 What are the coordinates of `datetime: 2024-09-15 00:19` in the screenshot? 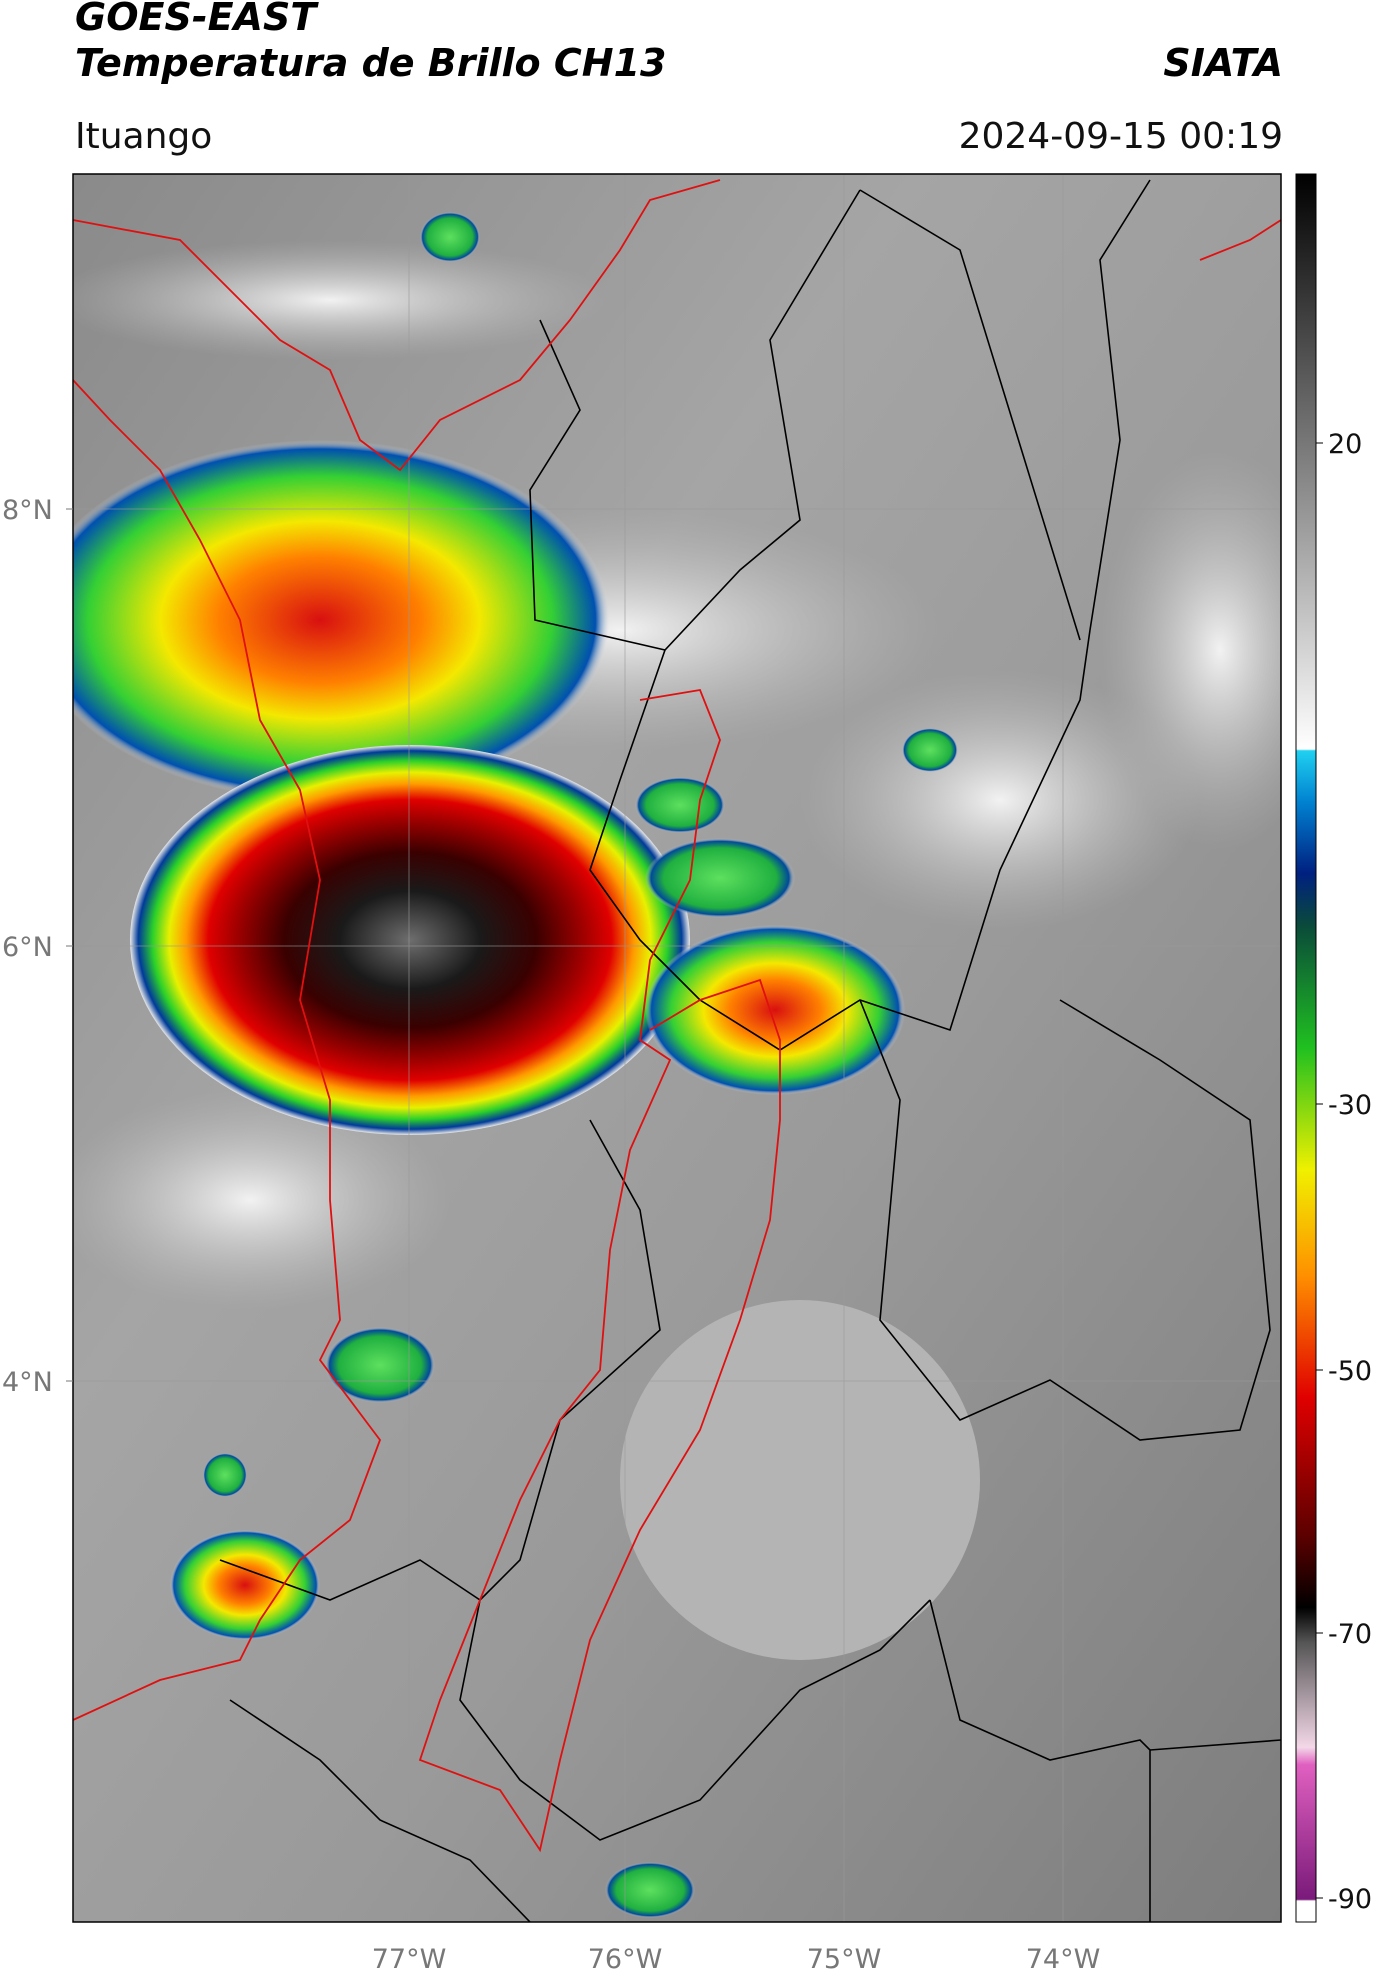 It's located at (1121, 136).